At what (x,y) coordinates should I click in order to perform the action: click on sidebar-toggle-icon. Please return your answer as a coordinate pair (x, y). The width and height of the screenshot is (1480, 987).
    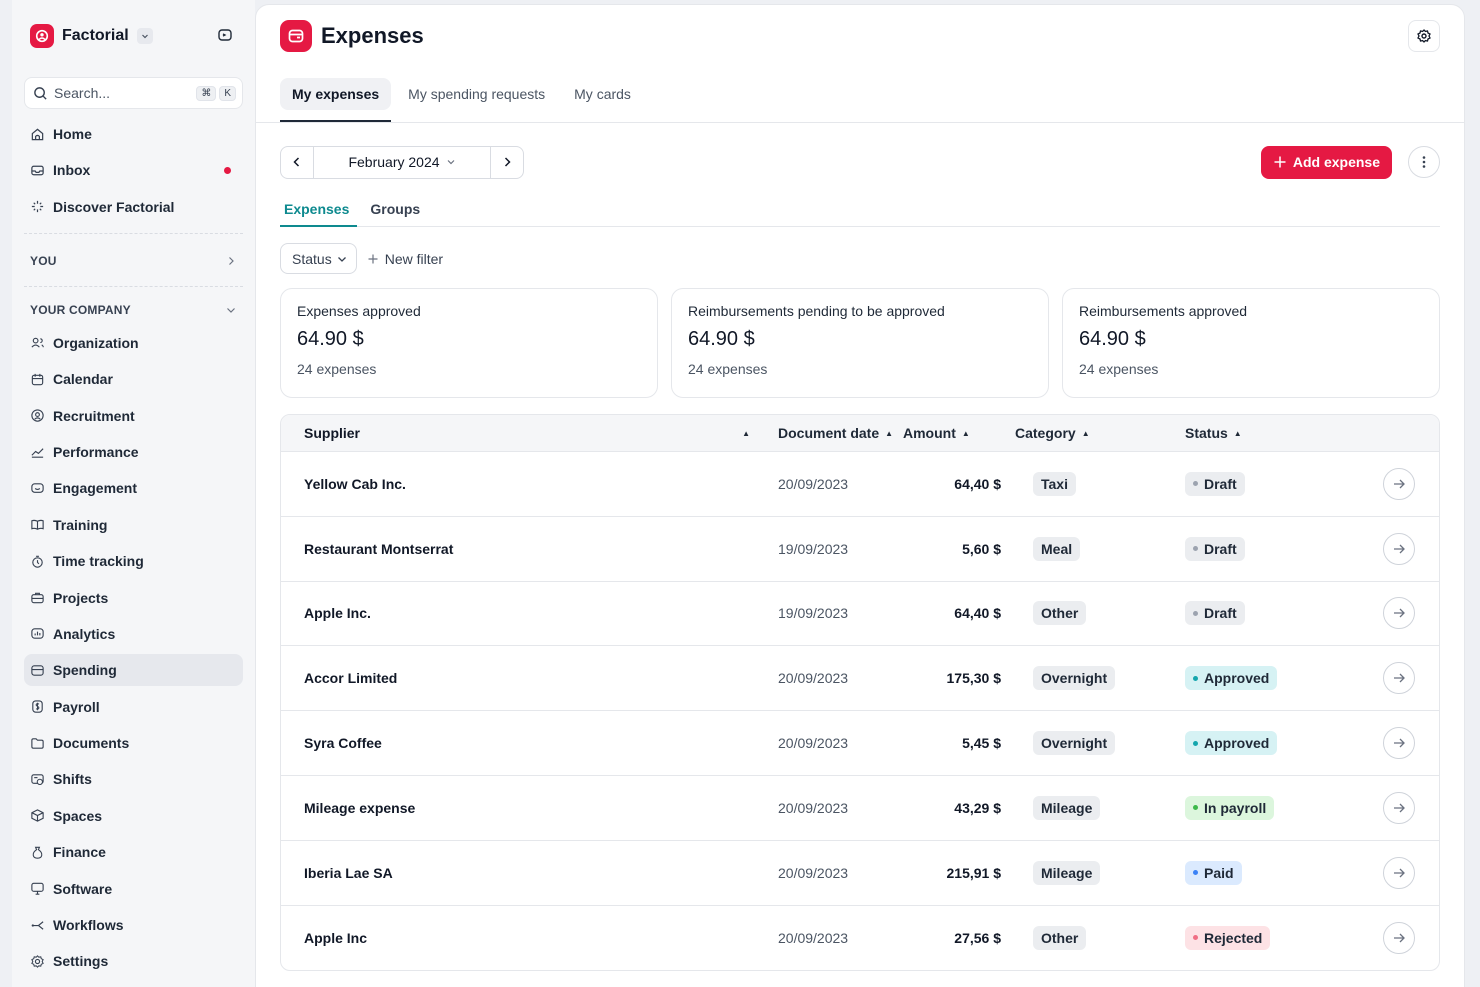
    Looking at the image, I should click on (226, 36).